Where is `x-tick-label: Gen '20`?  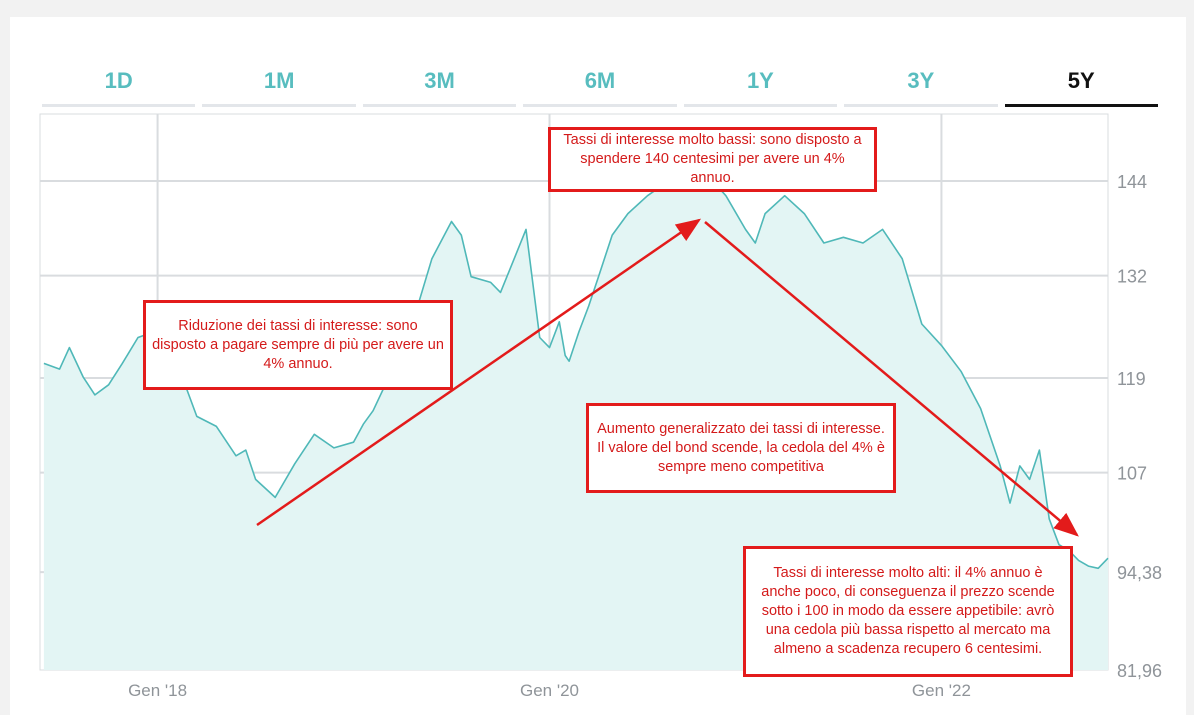
x-tick-label: Gen '20 is located at coordinates (549, 690).